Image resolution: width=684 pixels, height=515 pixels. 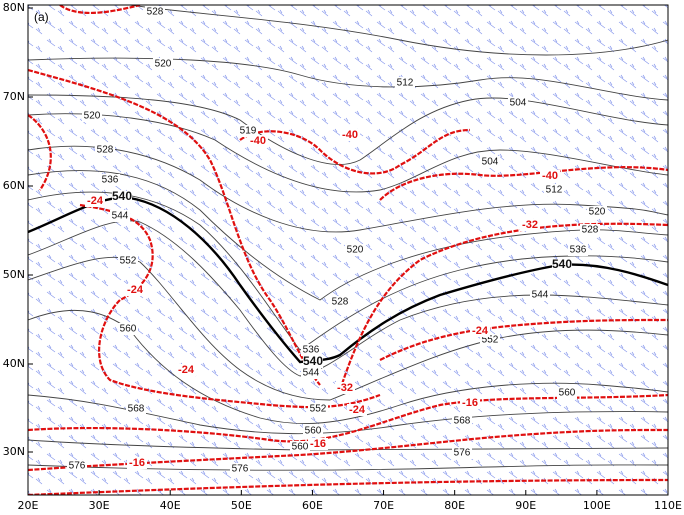 I want to click on lon-tick-label: 20E, so click(x=28, y=505).